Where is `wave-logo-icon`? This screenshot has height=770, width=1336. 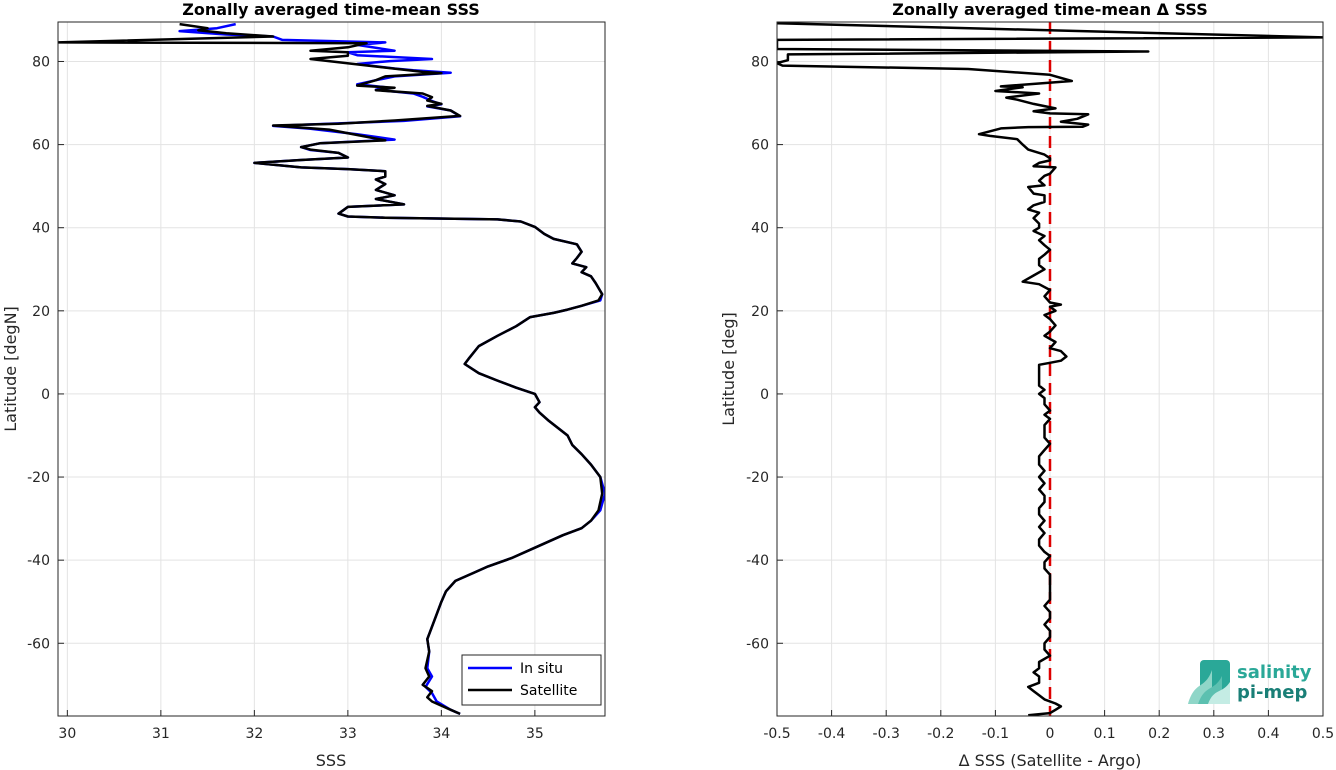
wave-logo-icon is located at coordinates (1209, 682).